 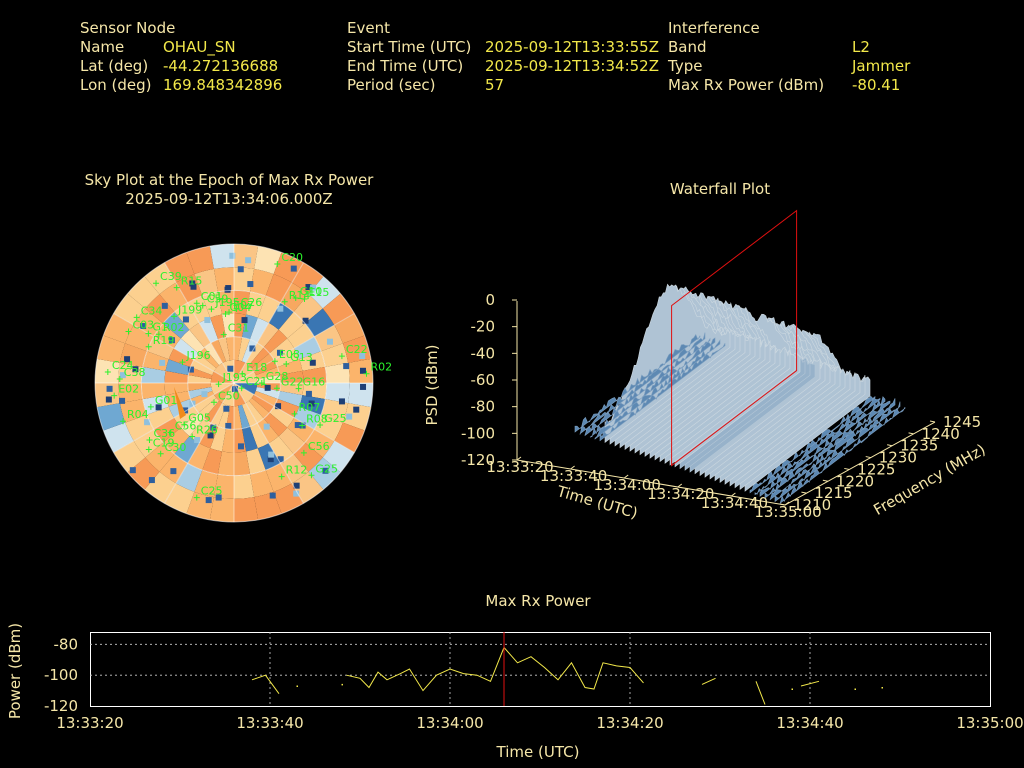 I want to click on waterfall-marker-outline, so click(x=734, y=338).